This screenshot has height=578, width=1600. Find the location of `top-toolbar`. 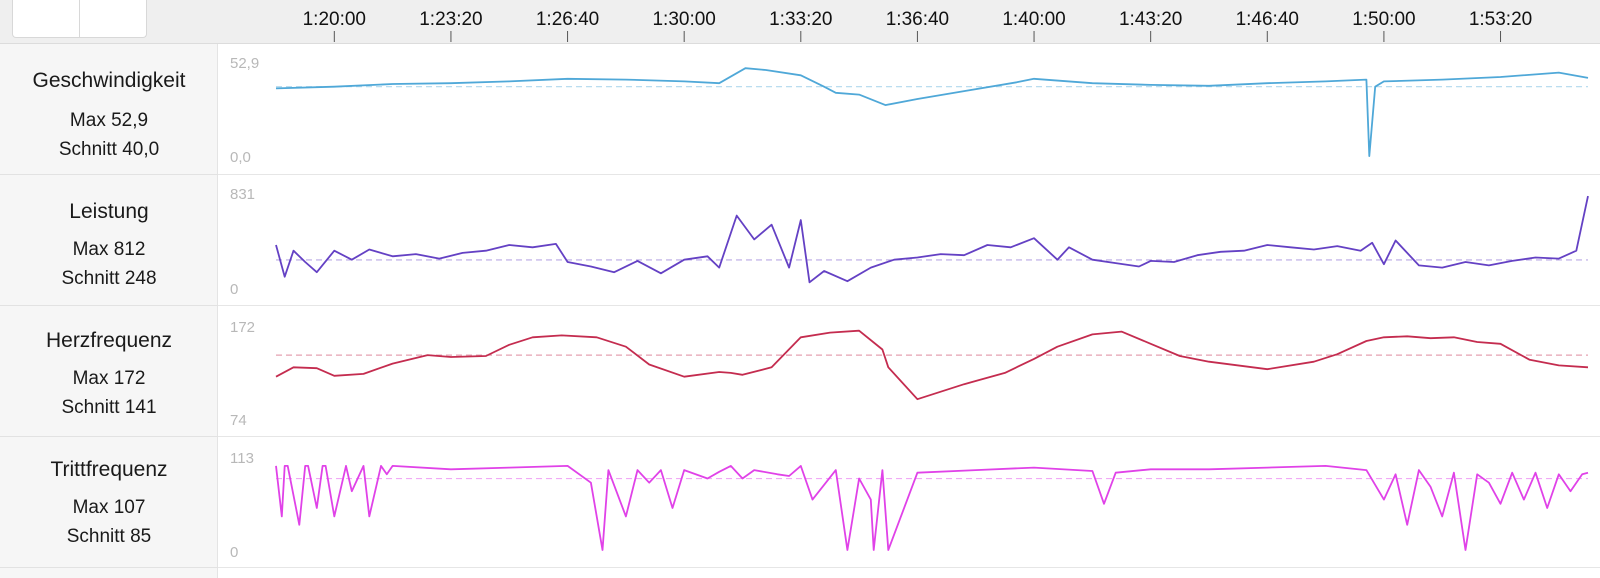

top-toolbar is located at coordinates (800, 22).